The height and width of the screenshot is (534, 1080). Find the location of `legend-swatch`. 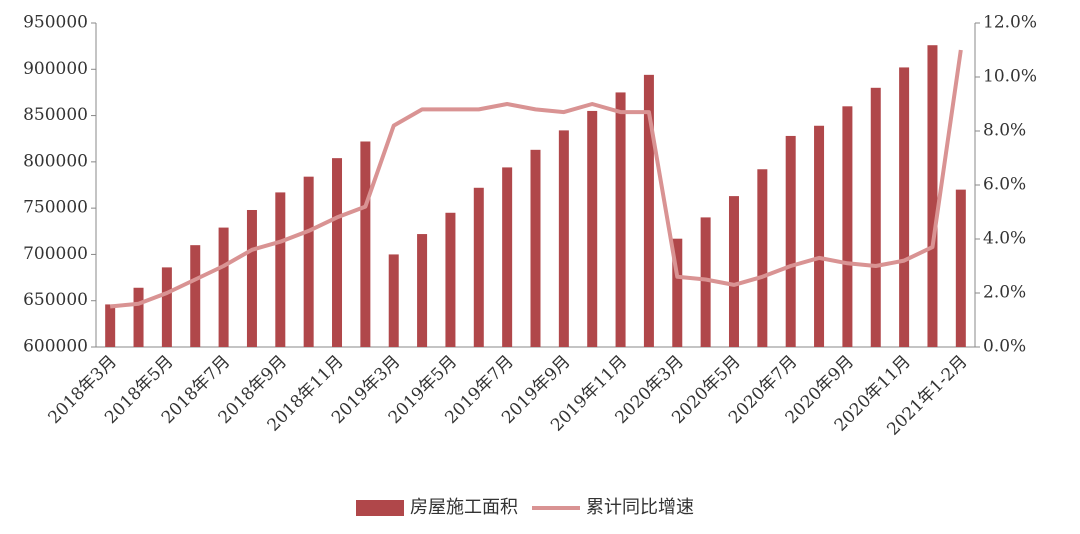

legend-swatch is located at coordinates (380, 508).